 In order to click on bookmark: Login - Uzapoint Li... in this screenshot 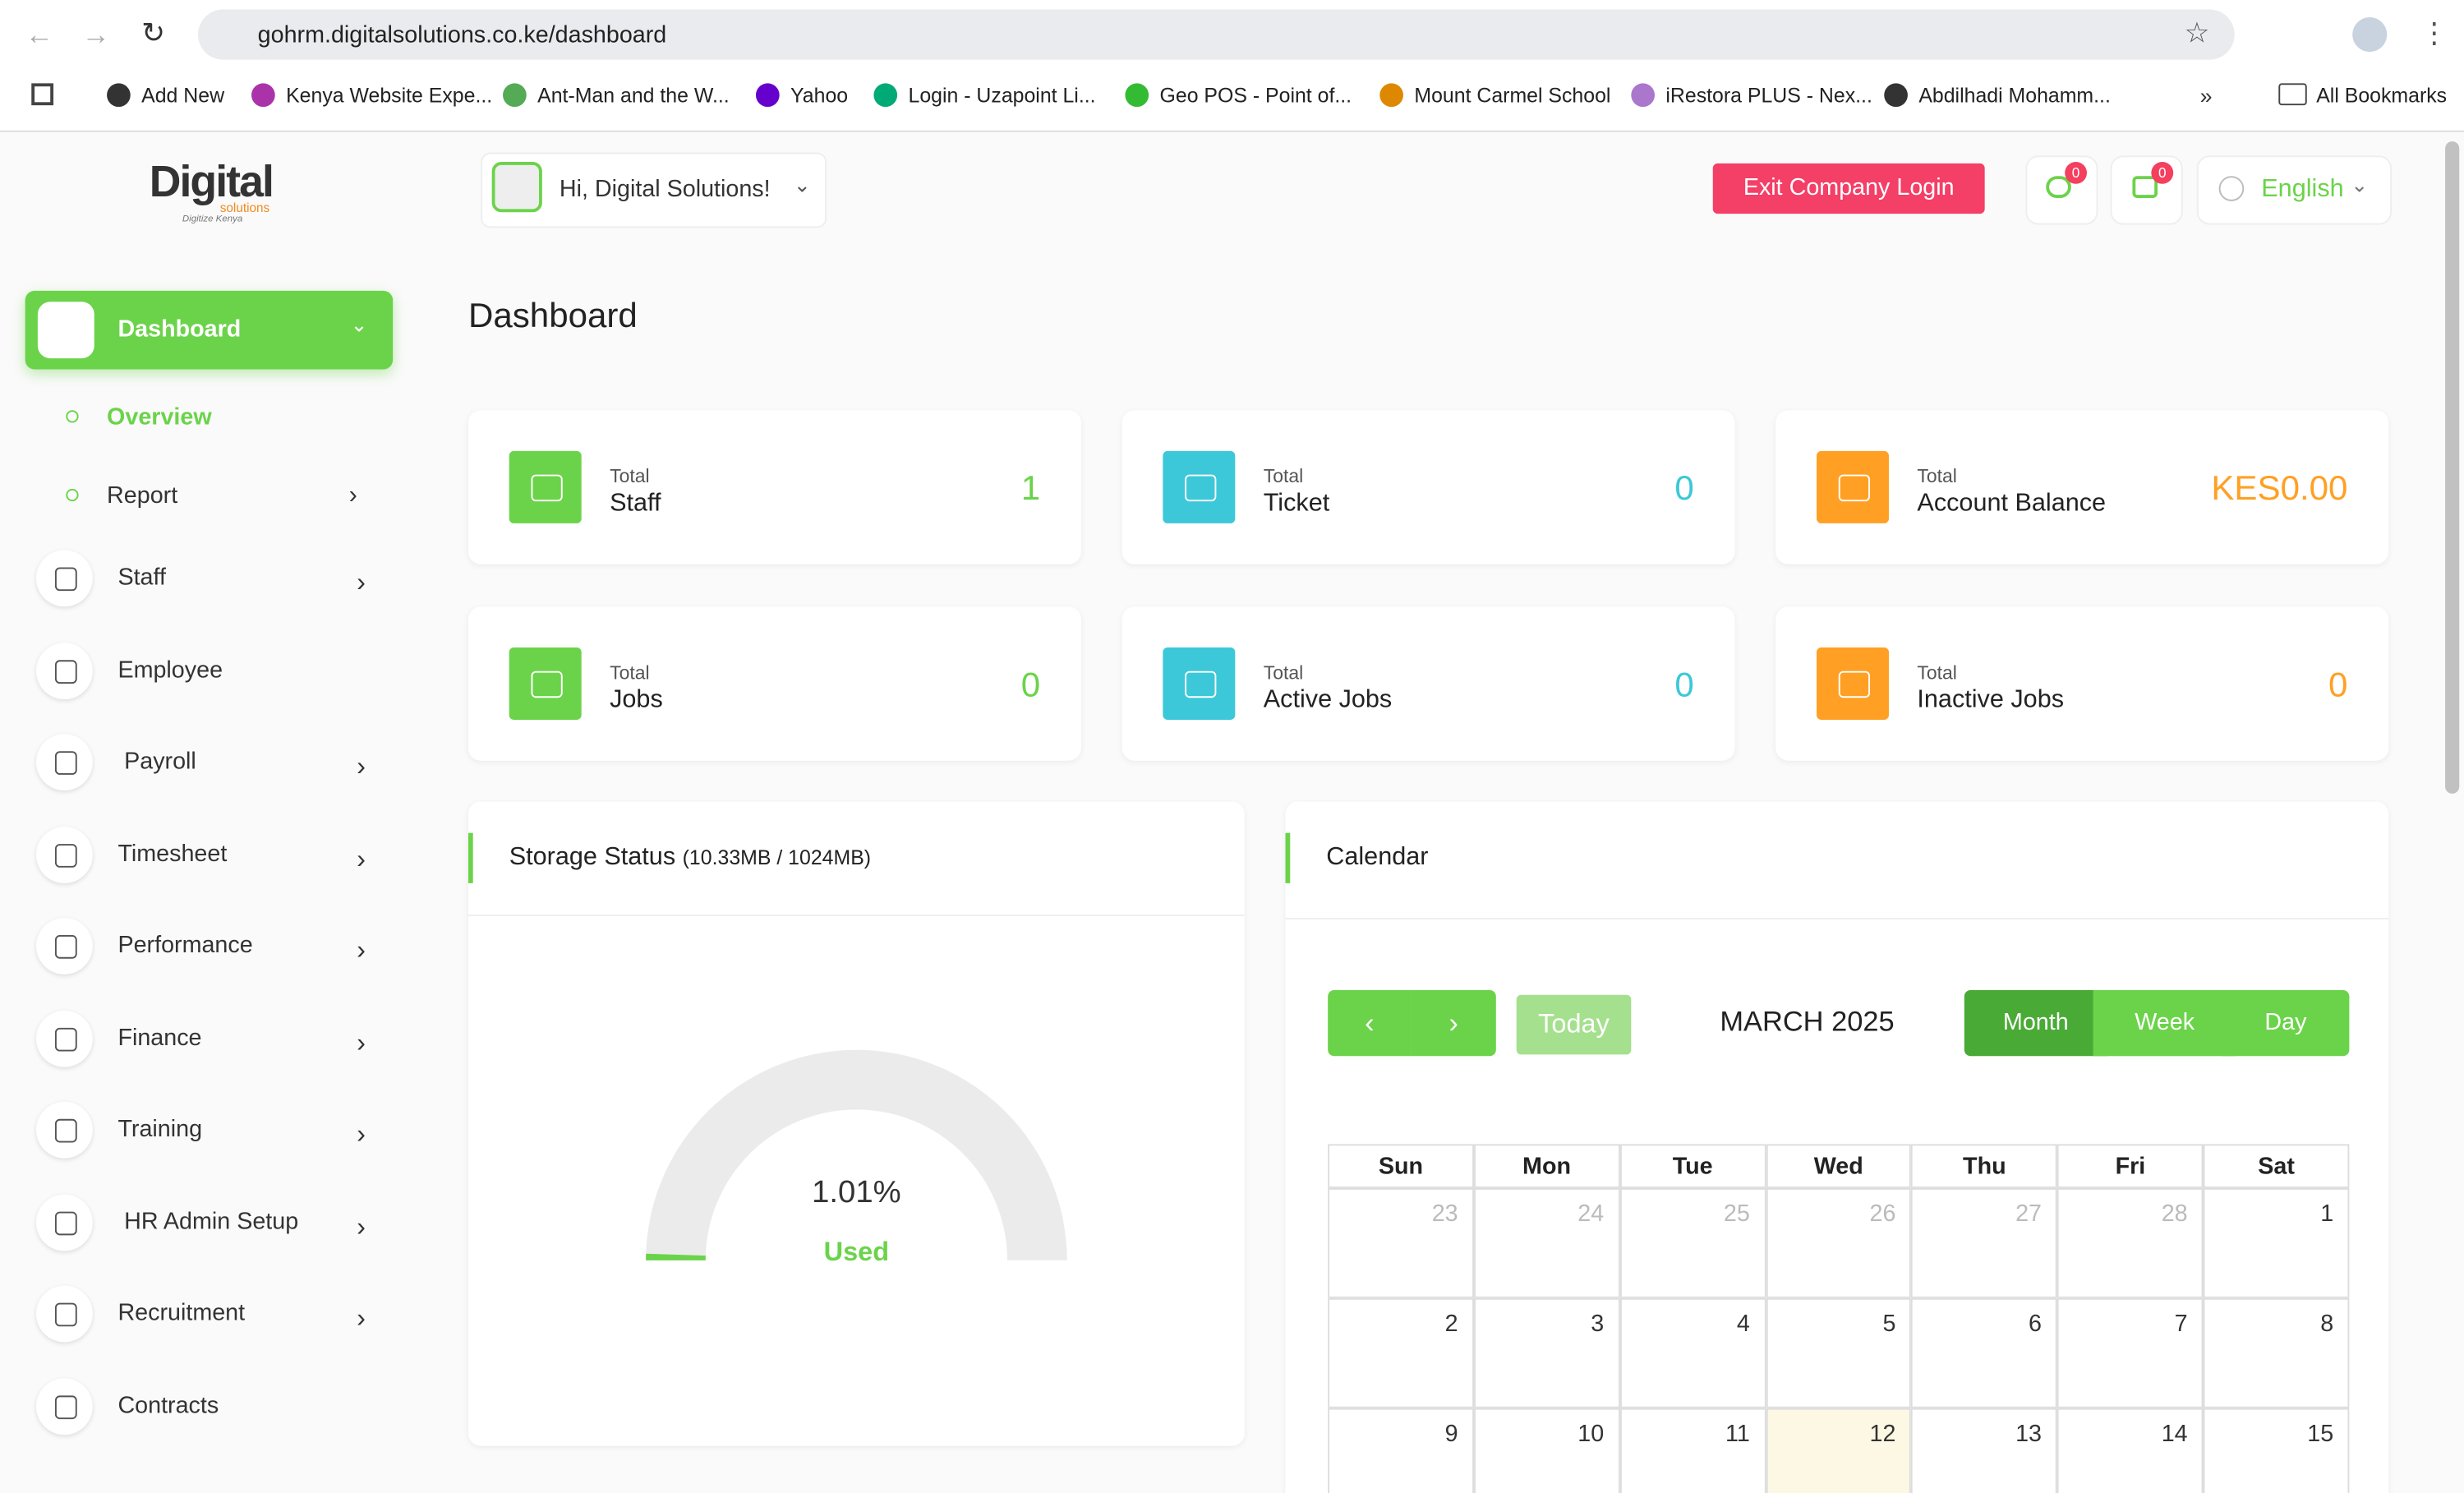, I will do `click(1002, 95)`.